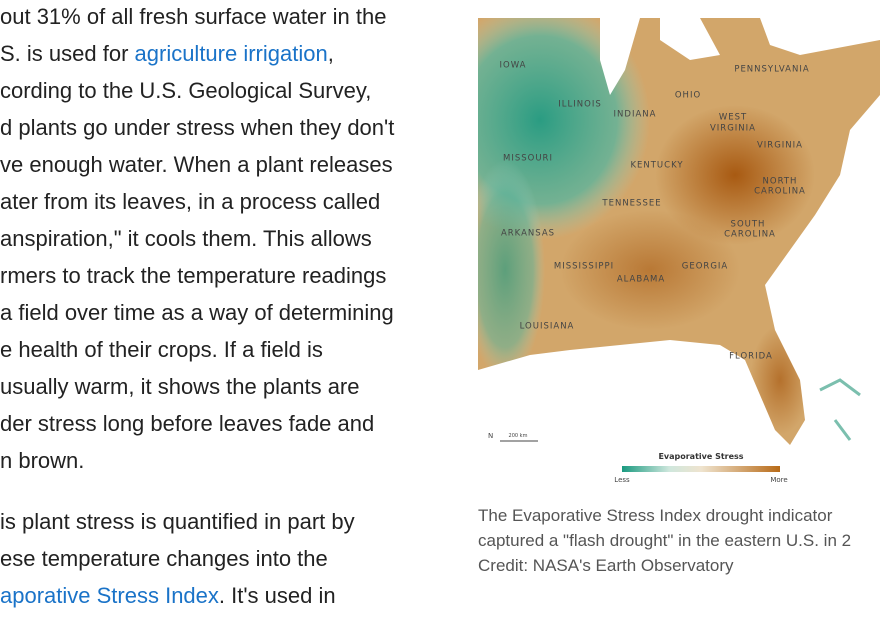 The width and height of the screenshot is (880, 617). What do you see at coordinates (109, 595) in the screenshot?
I see `inline-link: aporative Stress Index` at bounding box center [109, 595].